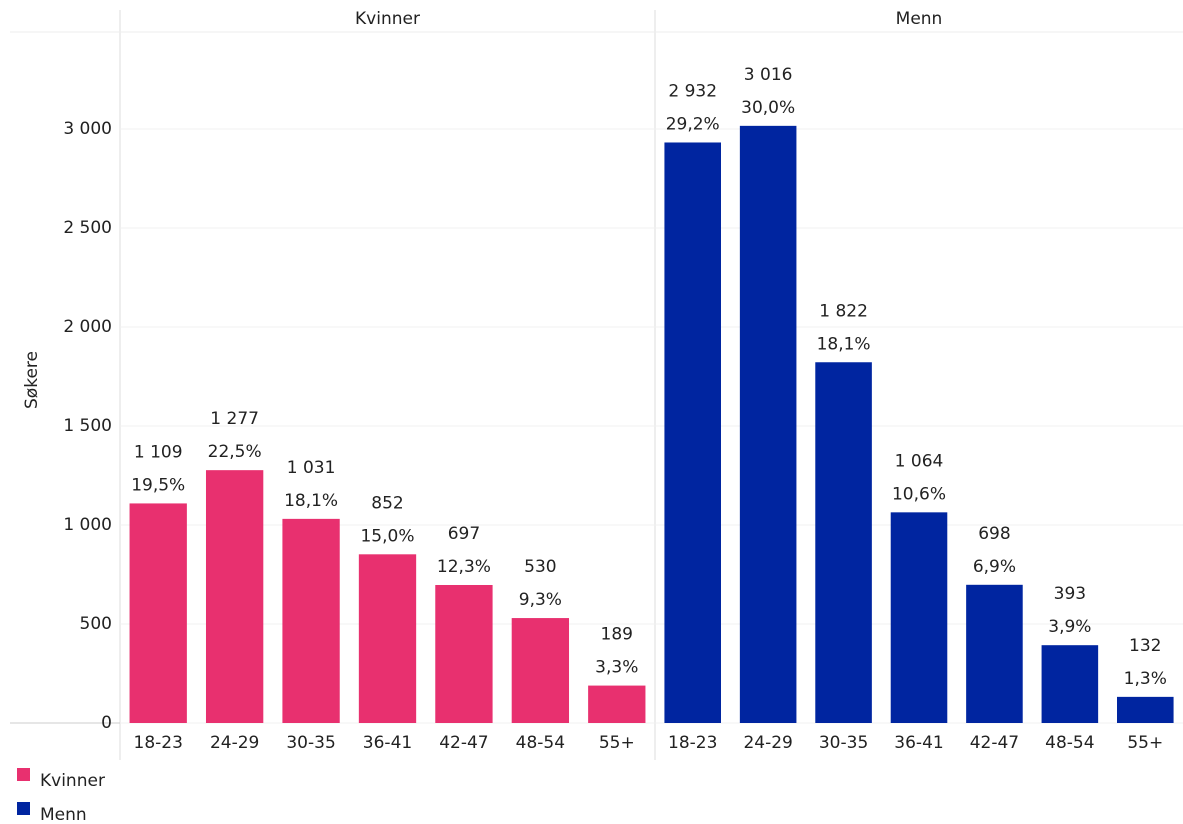 The height and width of the screenshot is (824, 1183). Describe the element at coordinates (87, 228) in the screenshot. I see `y-tick-label: 2 500` at that location.